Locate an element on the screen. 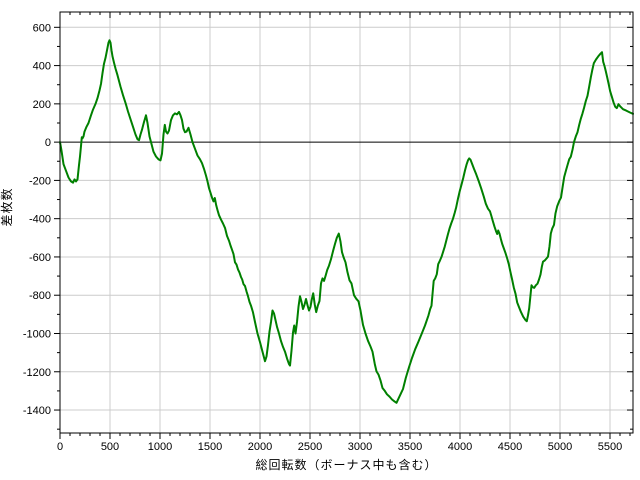 This screenshot has width=640, height=480. svg-text: 2000 is located at coordinates (260, 447).